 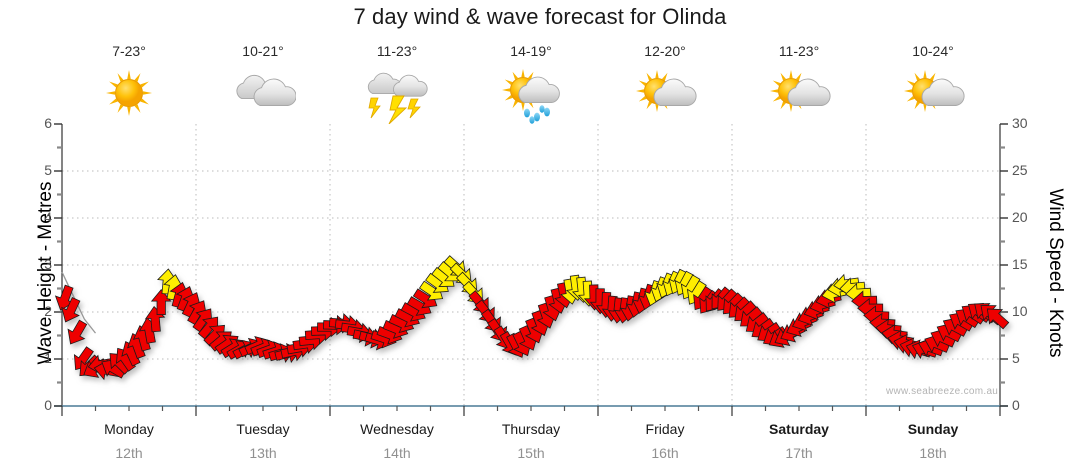 What do you see at coordinates (48, 264) in the screenshot?
I see `left-tick-3: 3` at bounding box center [48, 264].